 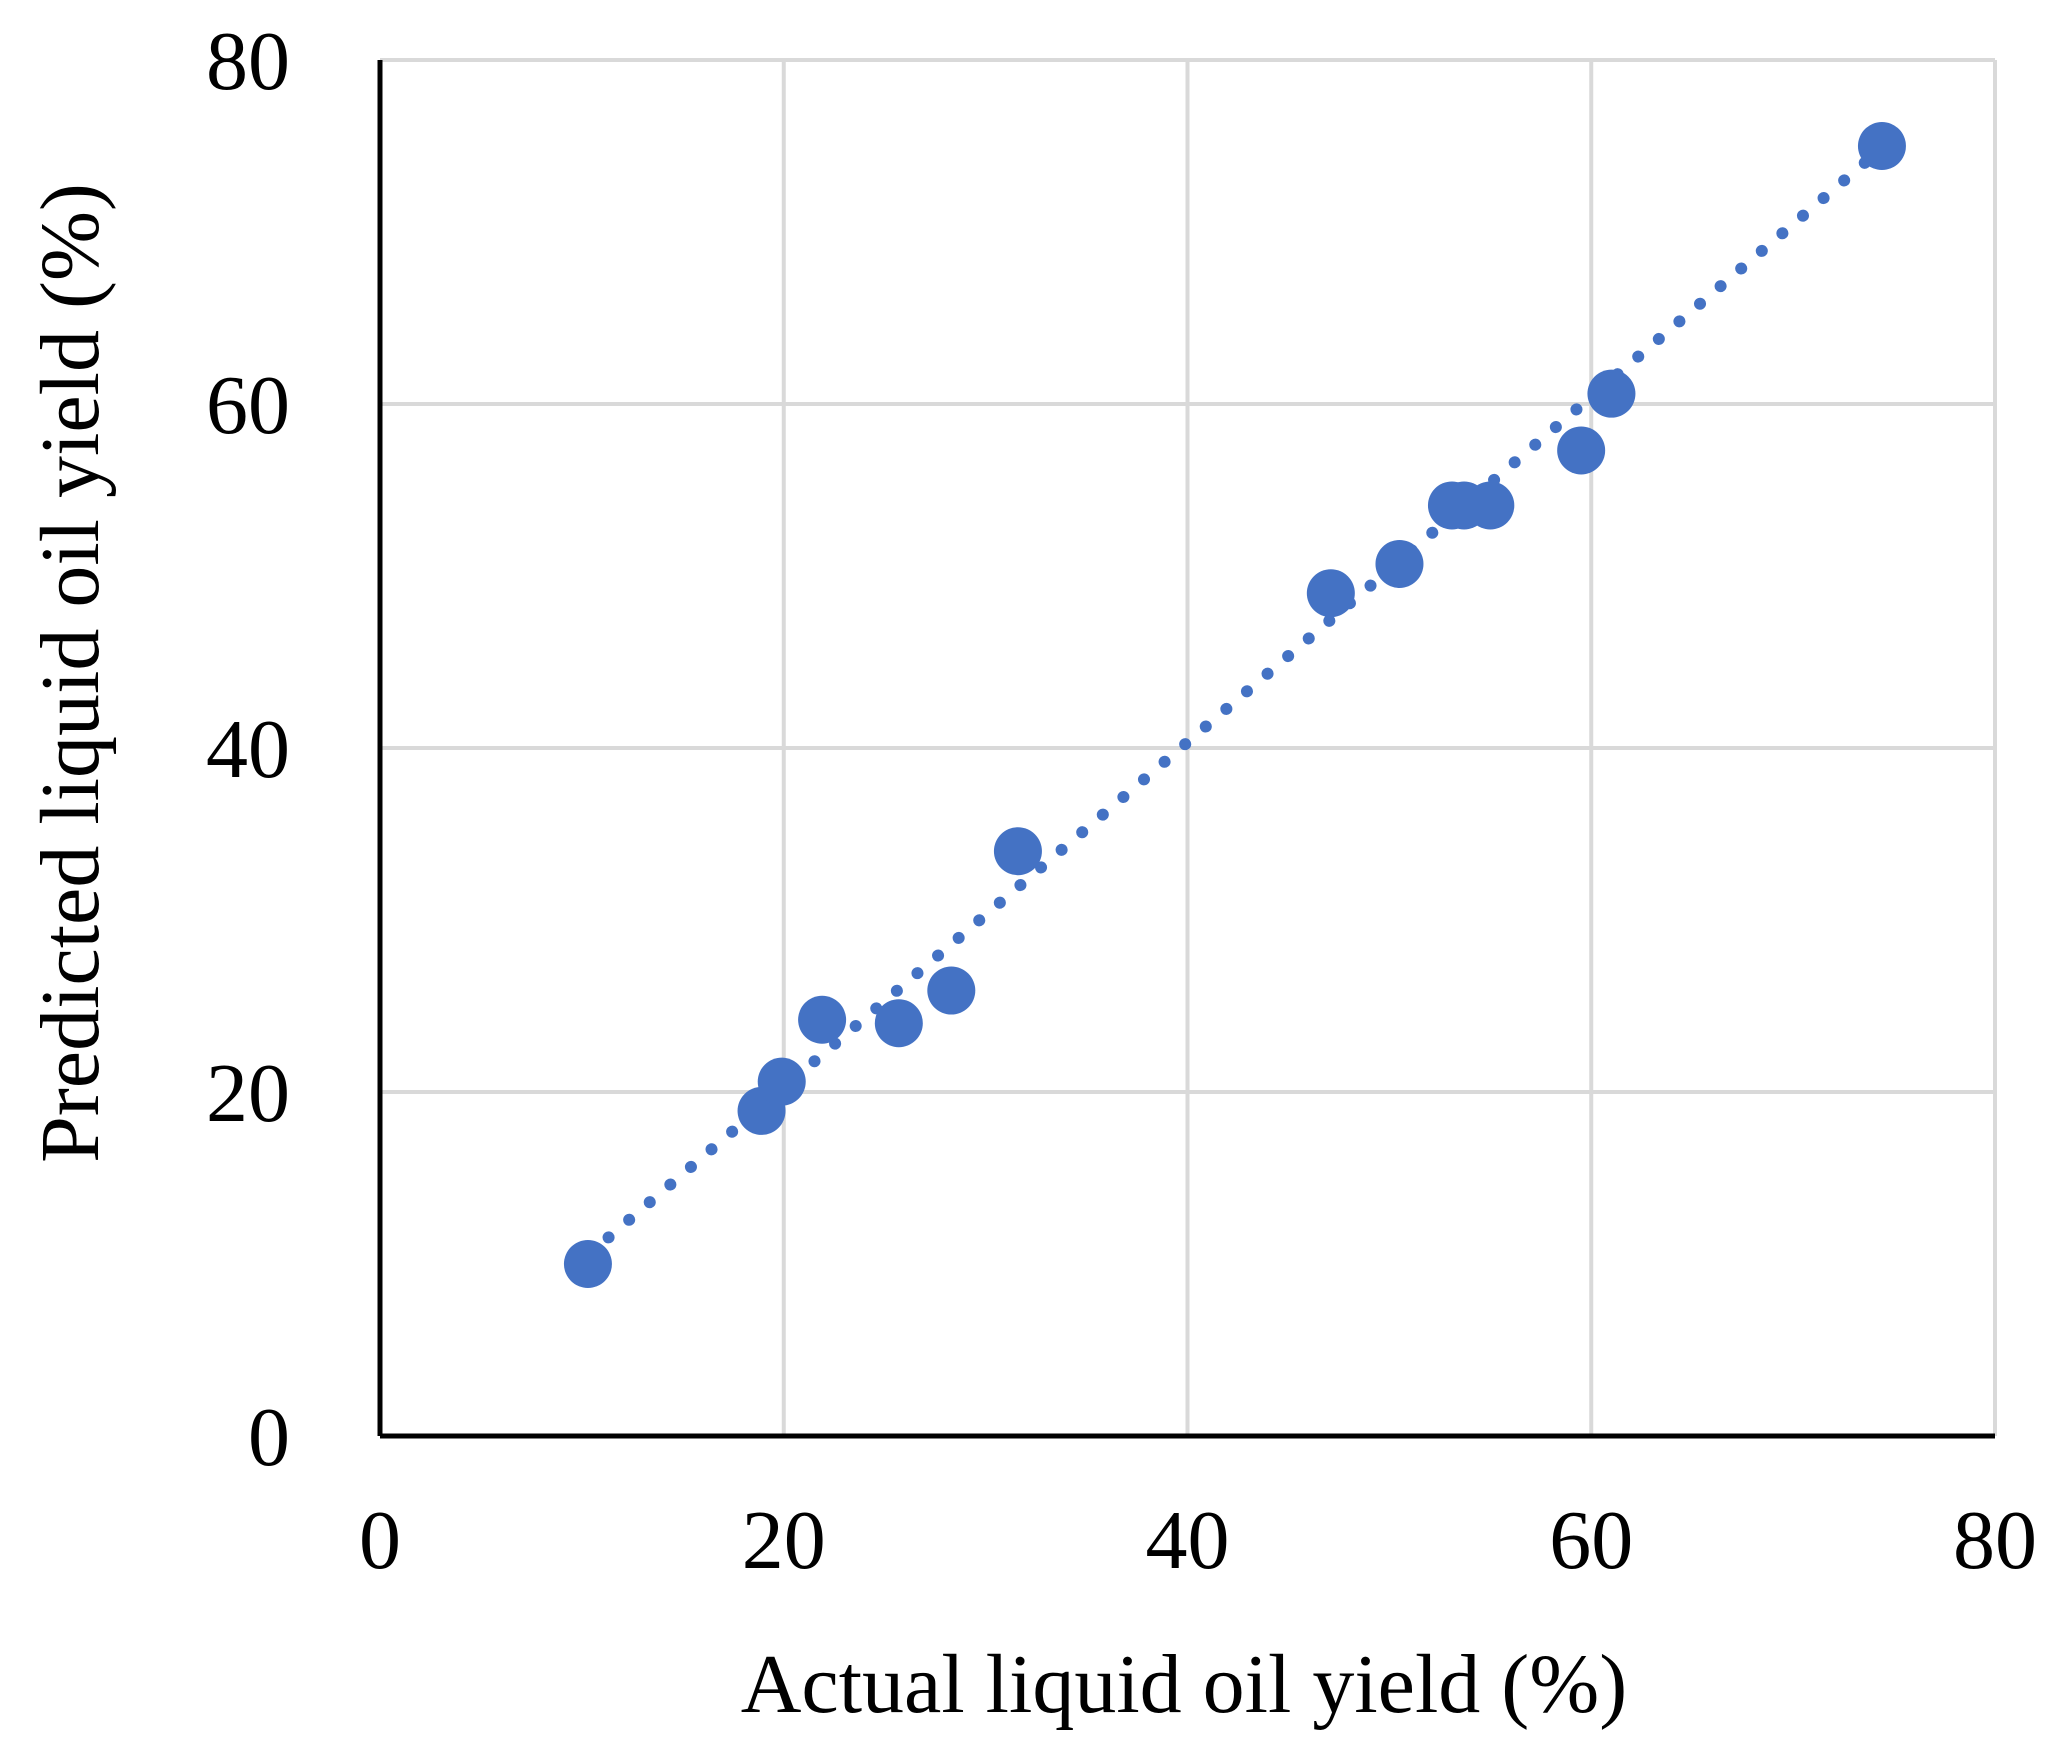 I want to click on x-tick-label: 0, so click(x=380, y=1540).